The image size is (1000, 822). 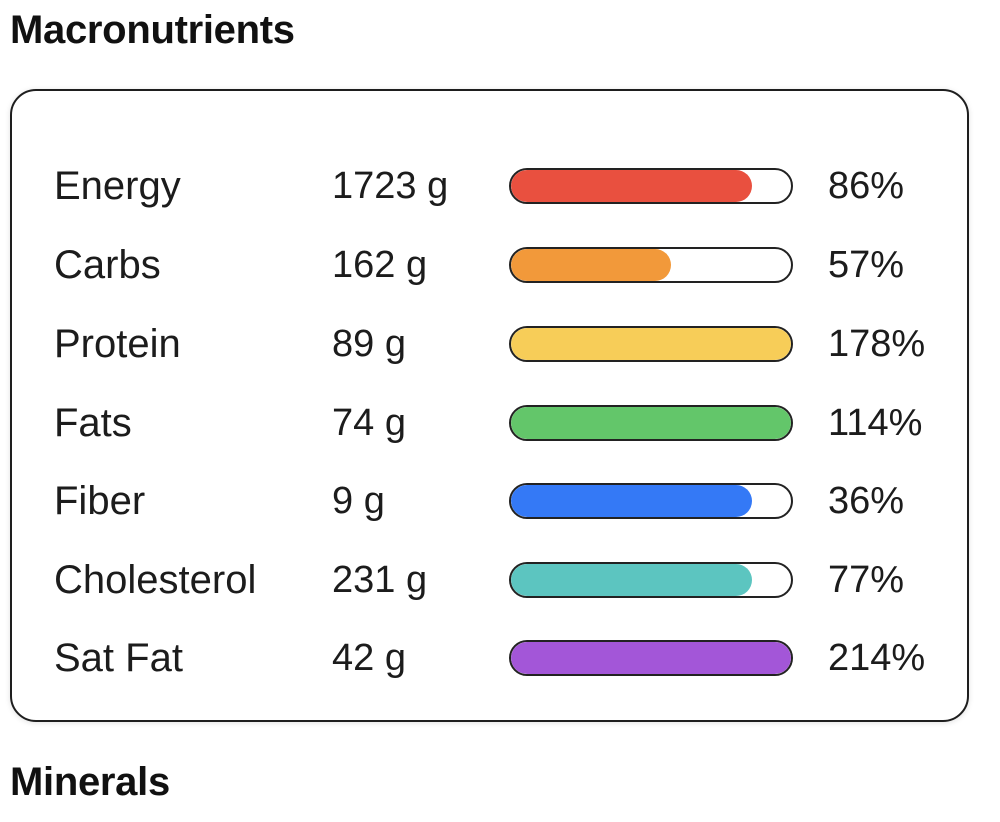 What do you see at coordinates (866, 580) in the screenshot?
I see `macro-percent: 77%` at bounding box center [866, 580].